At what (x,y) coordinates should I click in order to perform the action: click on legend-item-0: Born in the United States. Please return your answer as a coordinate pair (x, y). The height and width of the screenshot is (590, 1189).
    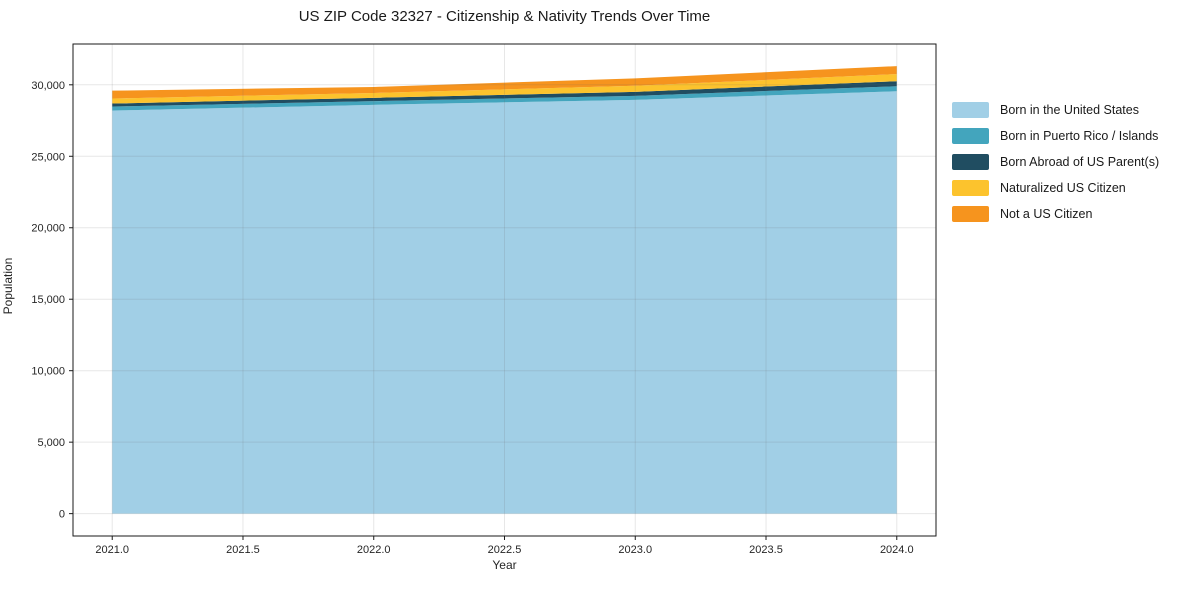
    Looking at the image, I should click on (1055, 109).